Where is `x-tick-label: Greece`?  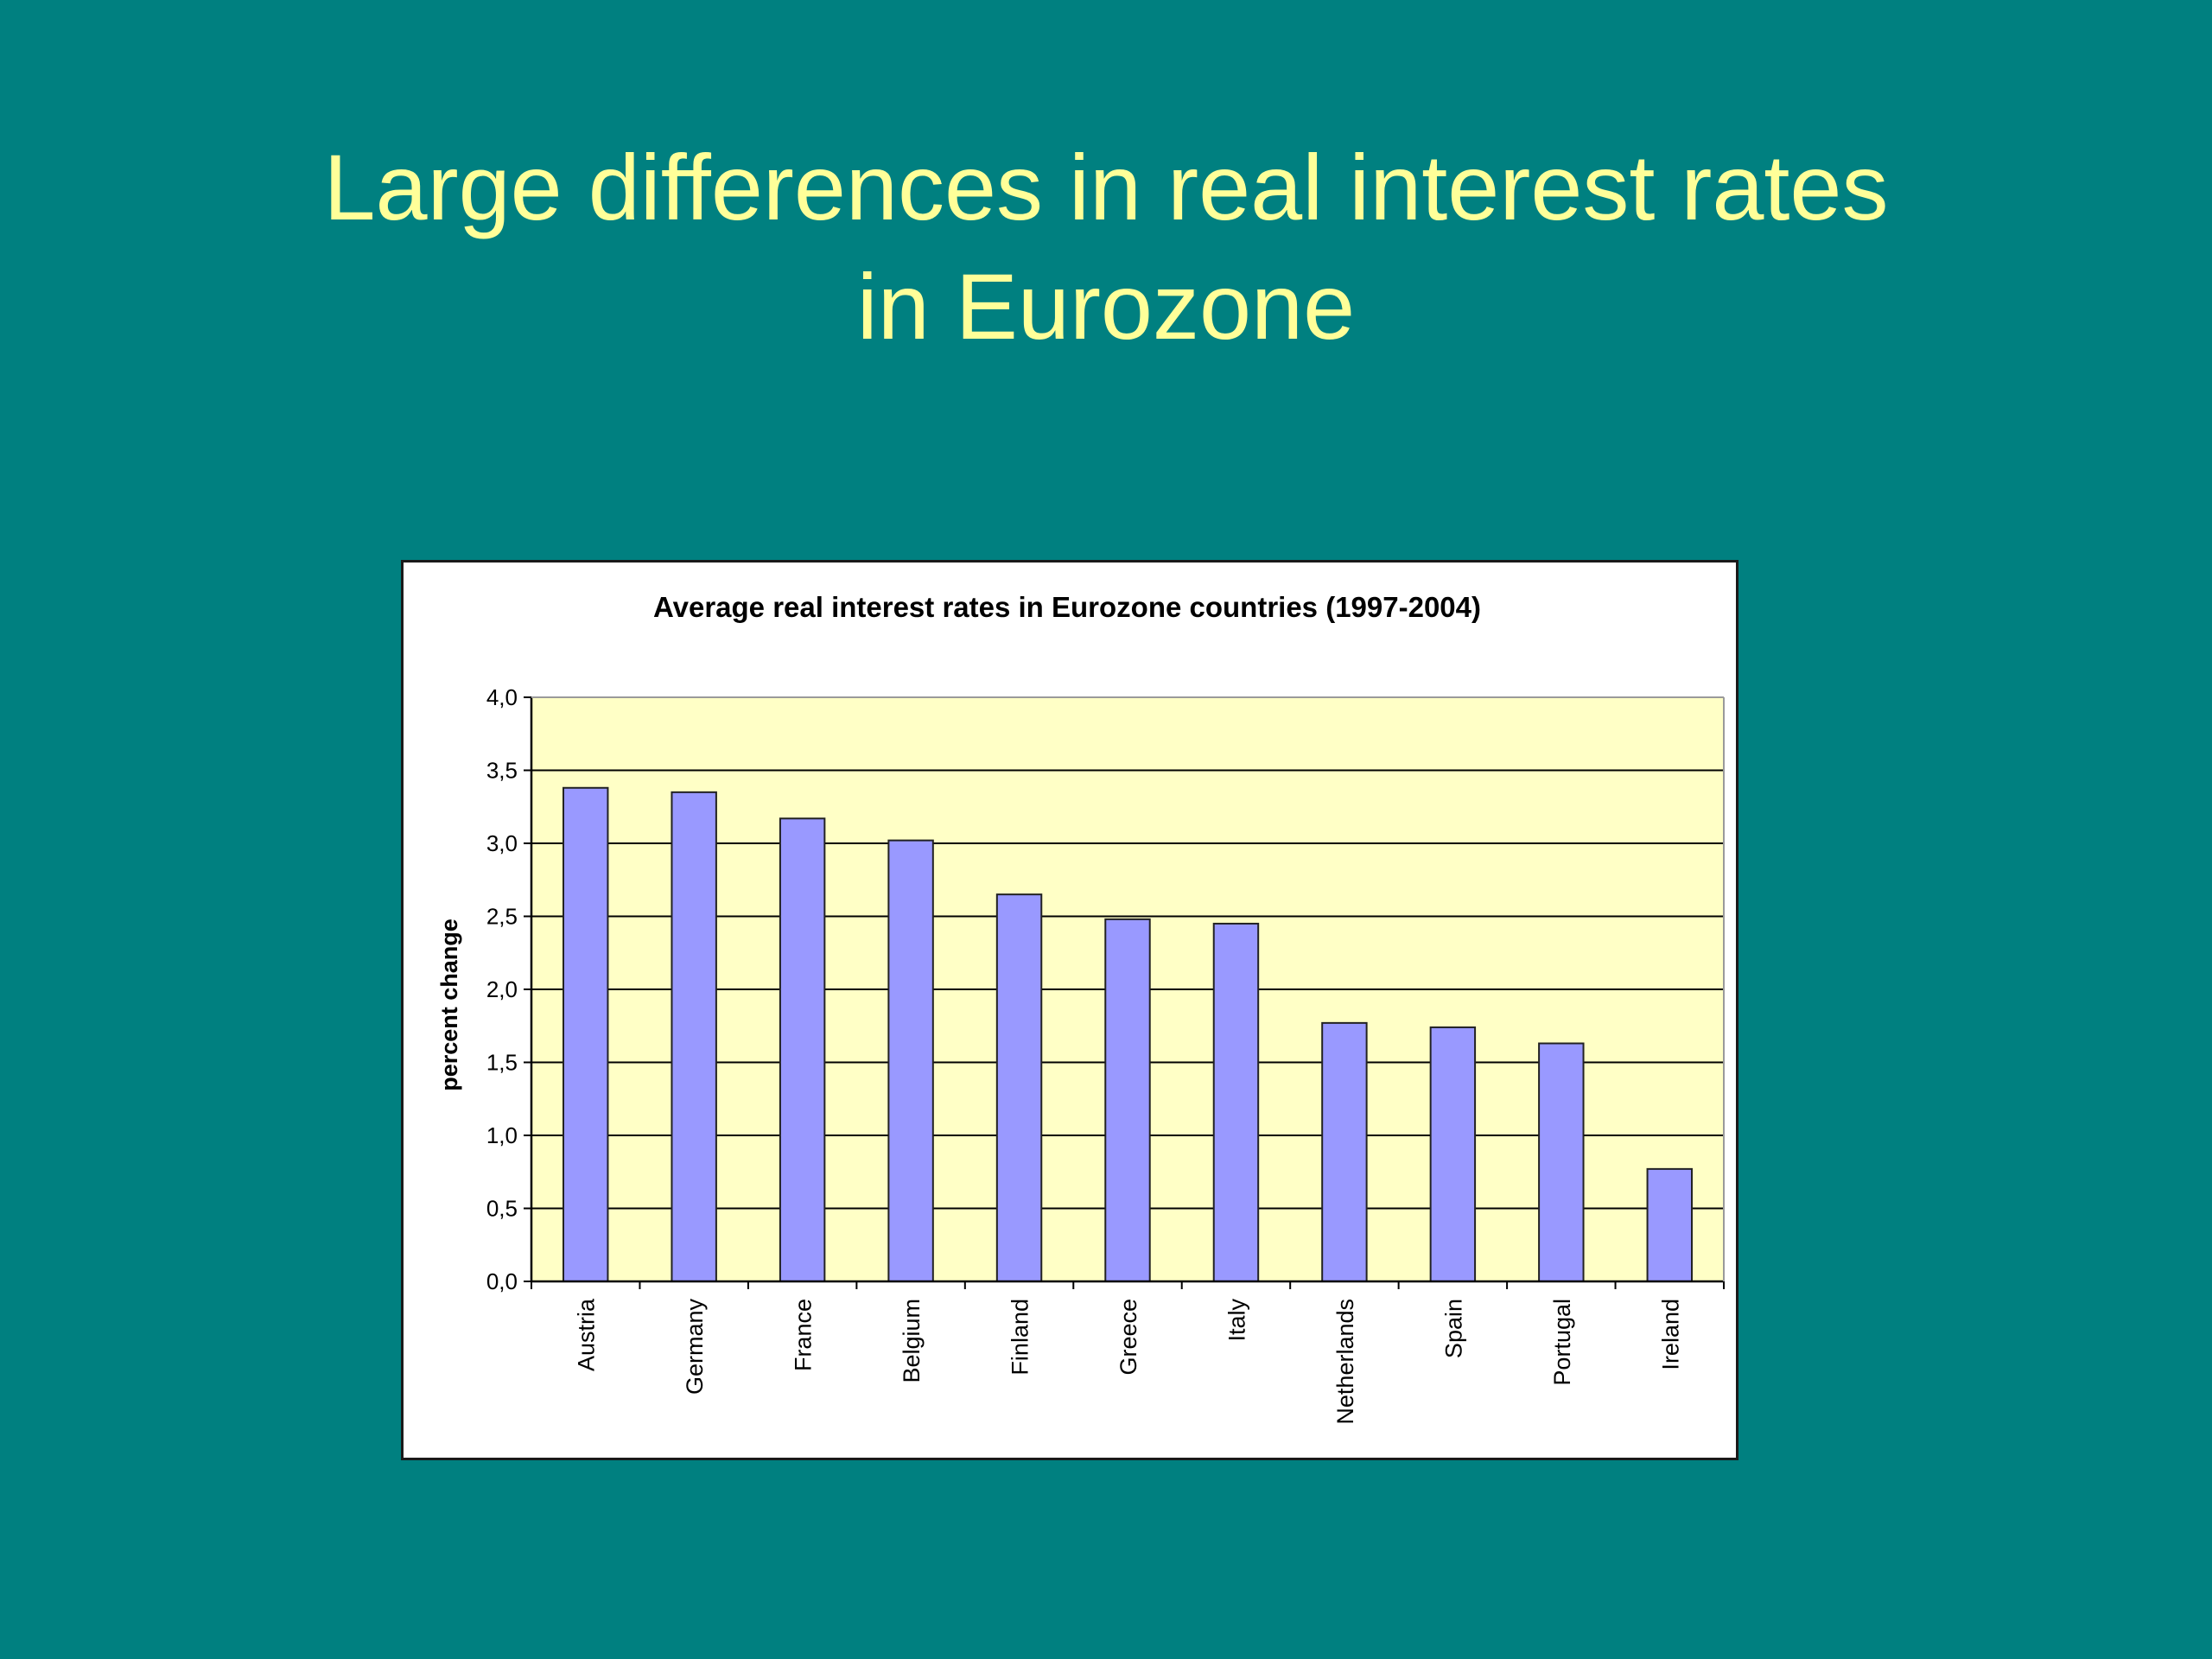
x-tick-label: Greece is located at coordinates (1128, 1337).